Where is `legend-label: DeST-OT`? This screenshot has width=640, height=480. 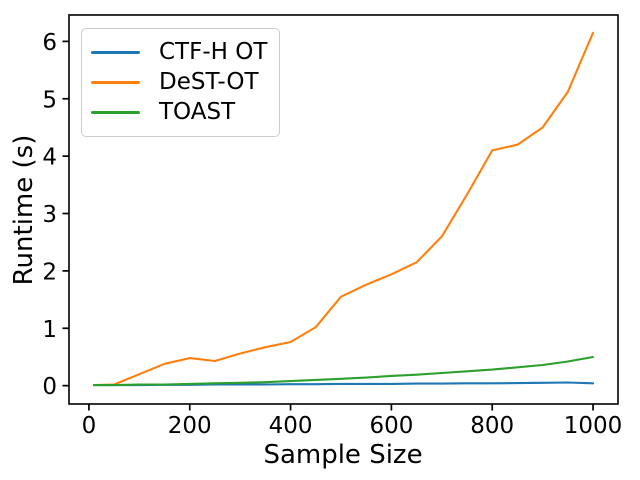 legend-label: DeST-OT is located at coordinates (209, 82).